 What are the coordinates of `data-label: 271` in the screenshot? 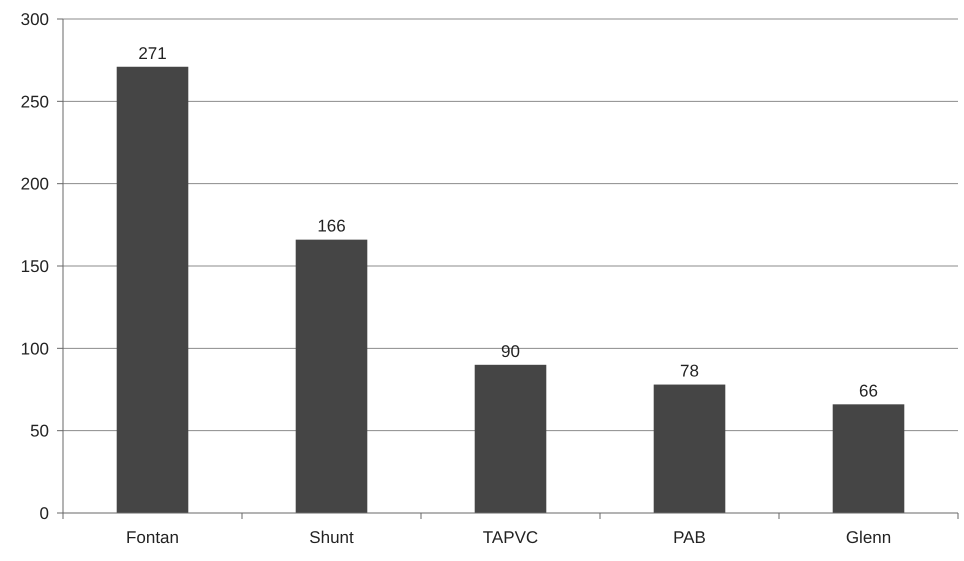 It's located at (152, 53).